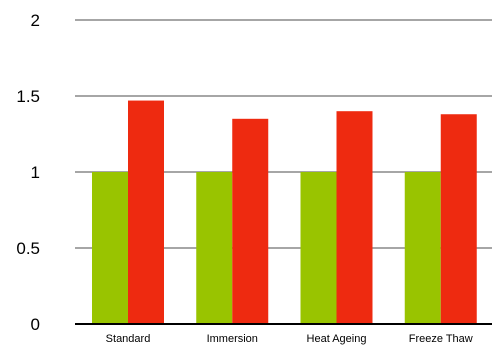  I want to click on y-tick-label: 1, so click(35, 172).